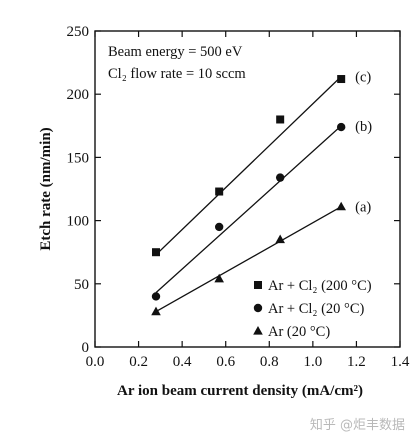  What do you see at coordinates (316, 309) in the screenshot?
I see `legend-label-b: Ar + Cl₂ (20 °C)` at bounding box center [316, 309].